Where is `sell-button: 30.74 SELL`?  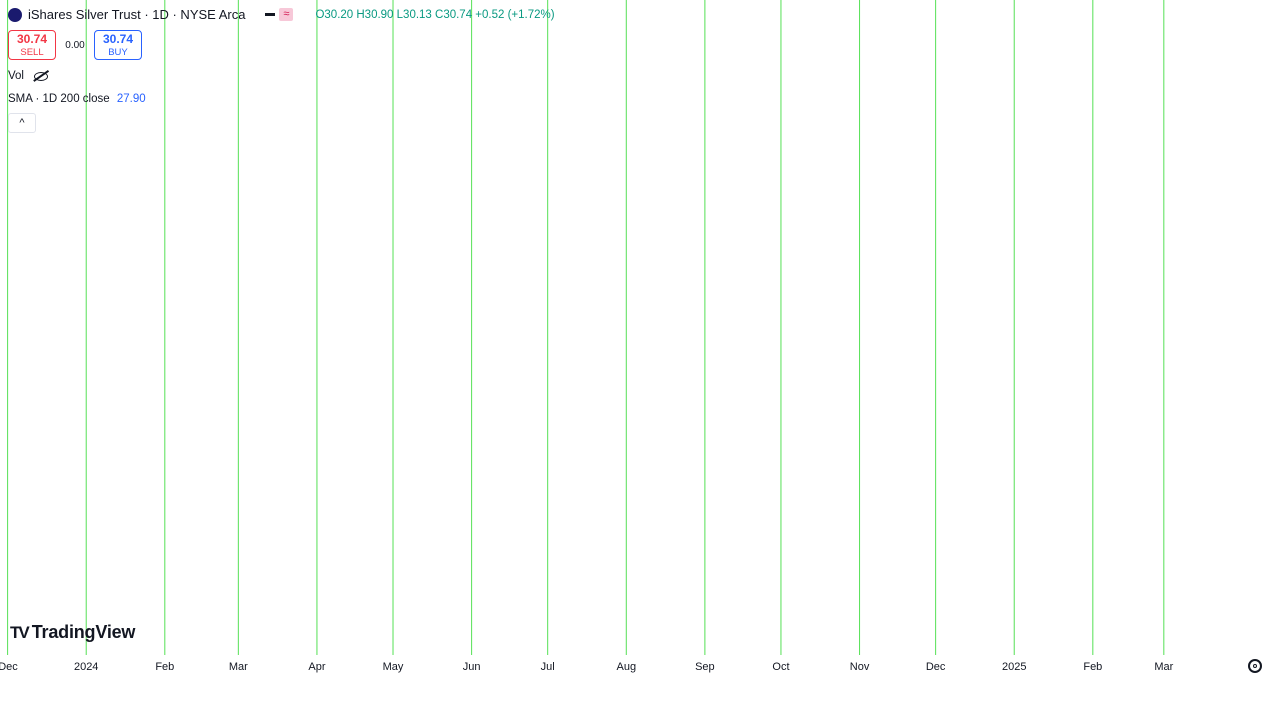
sell-button: 30.74 SELL is located at coordinates (32, 45).